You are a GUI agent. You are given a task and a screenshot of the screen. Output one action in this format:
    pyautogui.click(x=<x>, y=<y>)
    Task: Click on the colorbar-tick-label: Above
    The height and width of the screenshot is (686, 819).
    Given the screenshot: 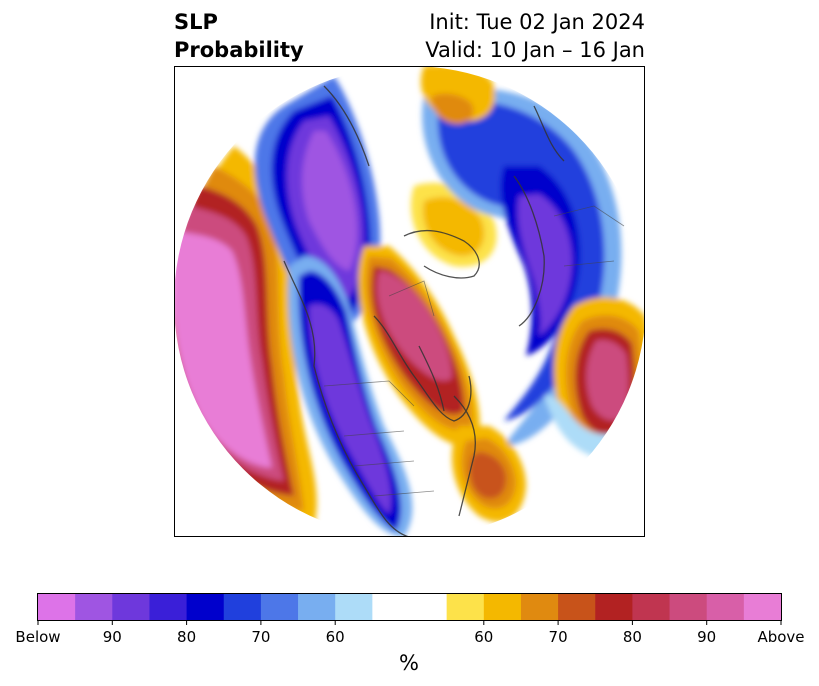 What is the action you would take?
    pyautogui.click(x=780, y=637)
    